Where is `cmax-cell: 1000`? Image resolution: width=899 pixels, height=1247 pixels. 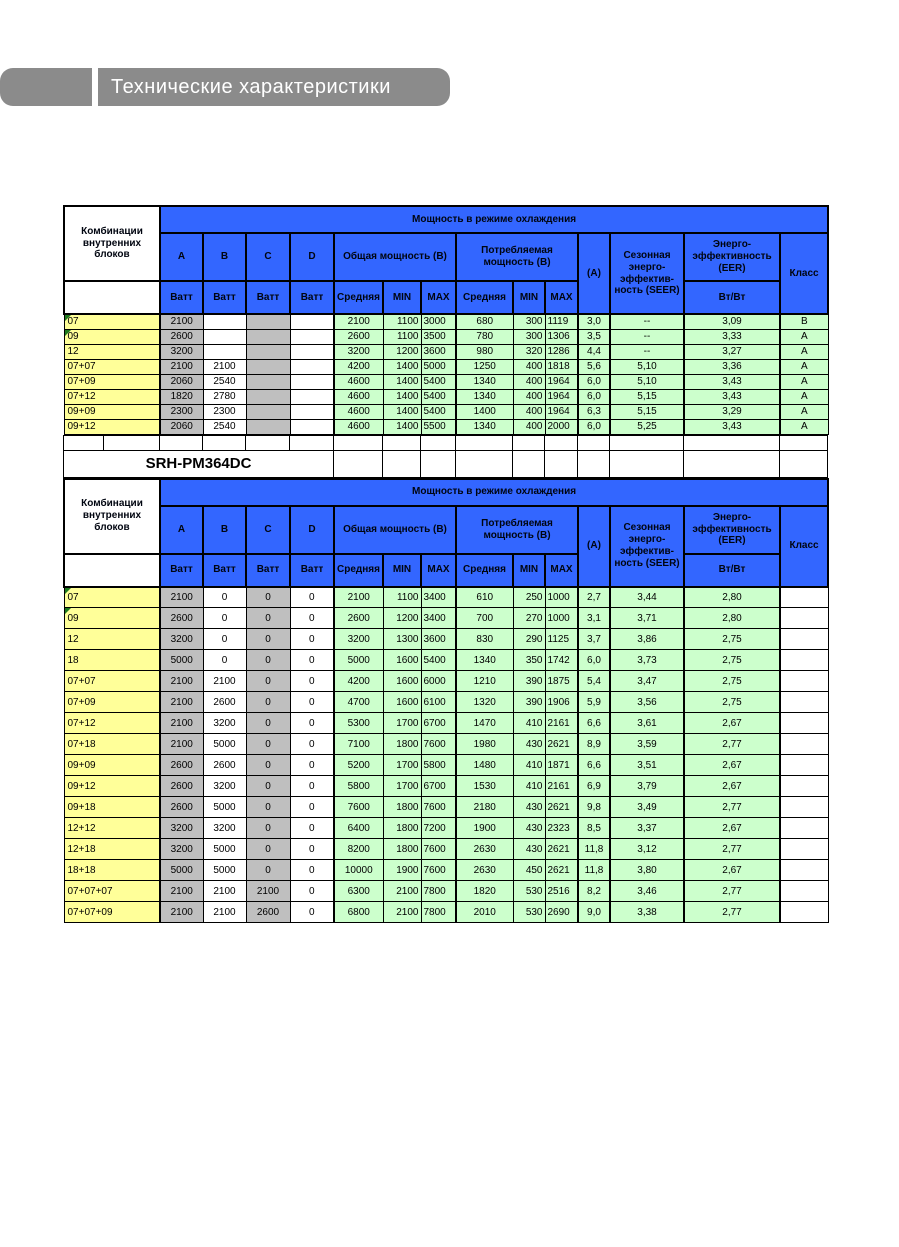
cmax-cell: 1000 is located at coordinates (561, 597).